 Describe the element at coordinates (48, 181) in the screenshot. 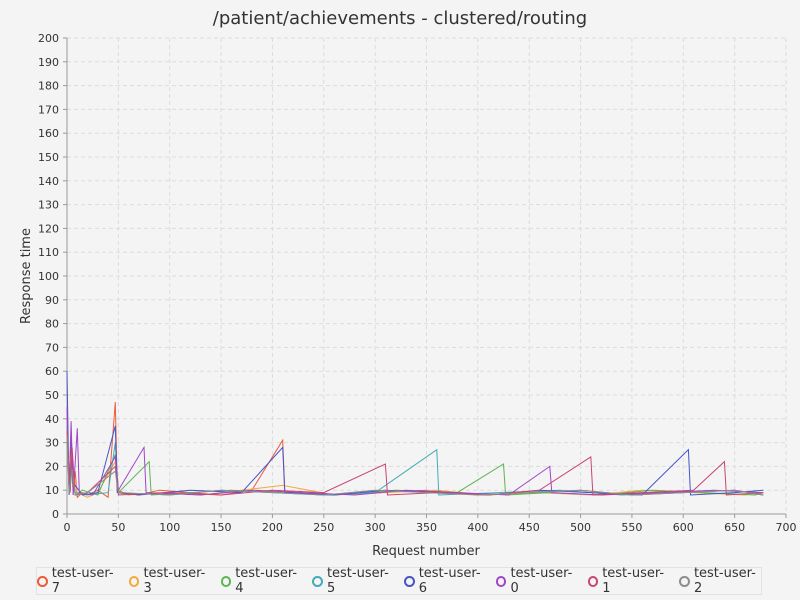

I see `y-tick-label: 140` at that location.